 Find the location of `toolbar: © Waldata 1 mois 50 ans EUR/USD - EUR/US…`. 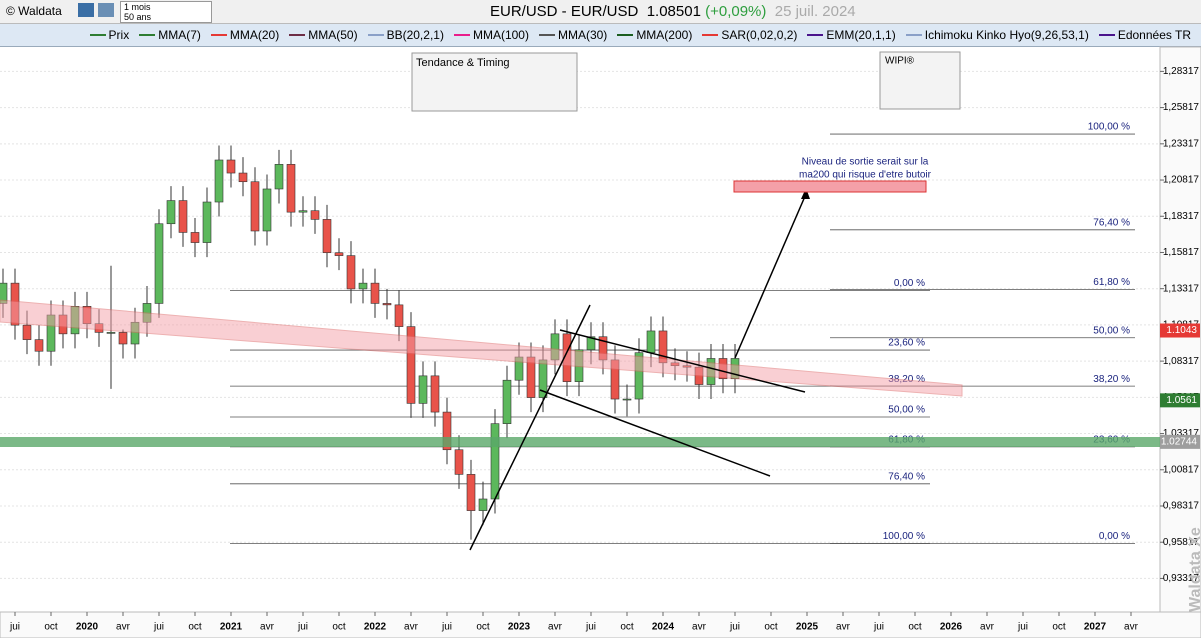

toolbar: © Waldata 1 mois 50 ans EUR/USD - EUR/US… is located at coordinates (600, 12).